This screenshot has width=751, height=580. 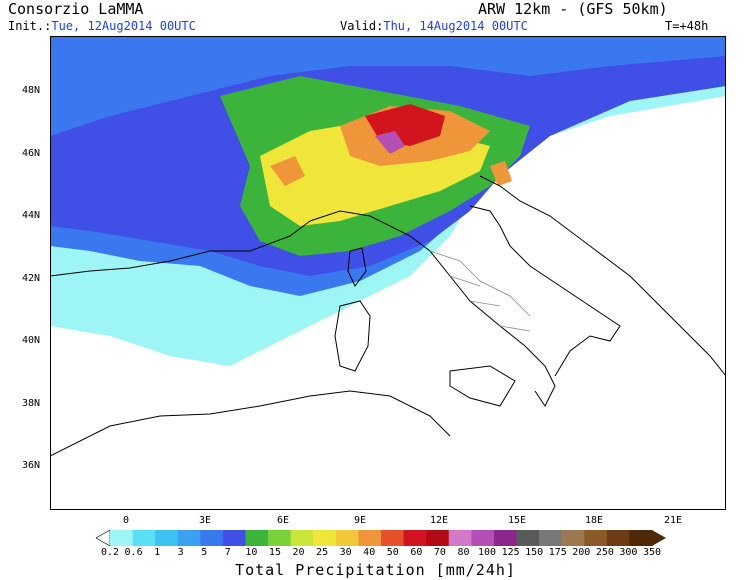 What do you see at coordinates (204, 552) in the screenshot?
I see `colorbar-tick-label: 5` at bounding box center [204, 552].